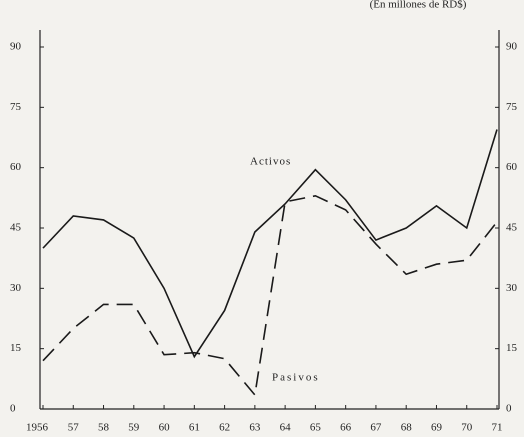 The image size is (524, 437). Describe the element at coordinates (16, 288) in the screenshot. I see `y-tick-label: 30` at that location.